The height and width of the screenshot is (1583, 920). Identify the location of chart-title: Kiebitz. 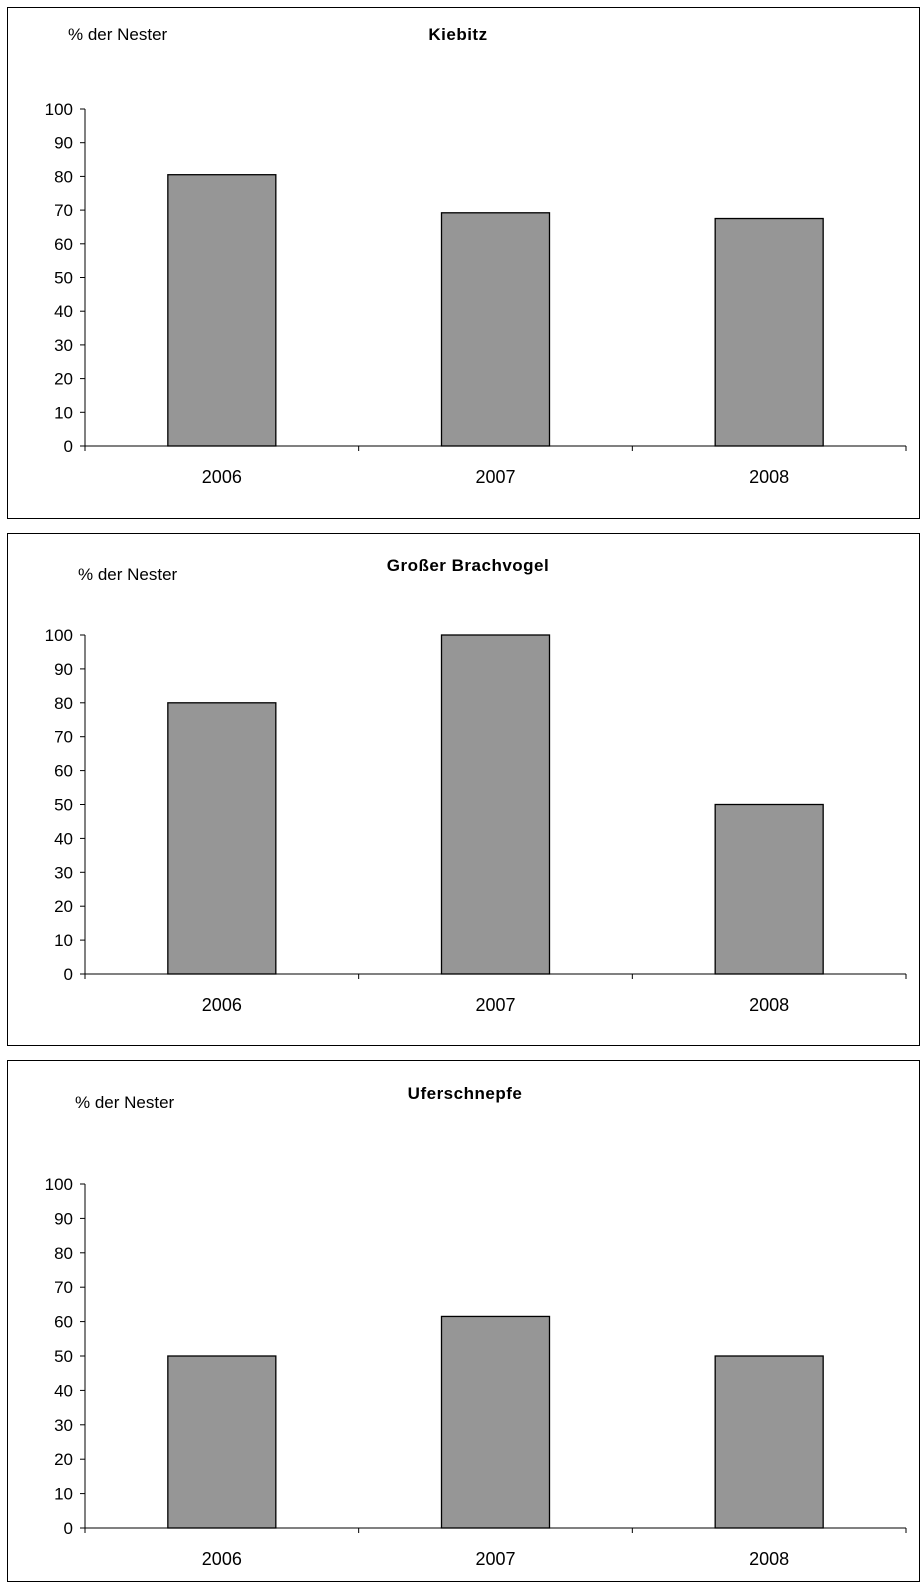
(457, 34).